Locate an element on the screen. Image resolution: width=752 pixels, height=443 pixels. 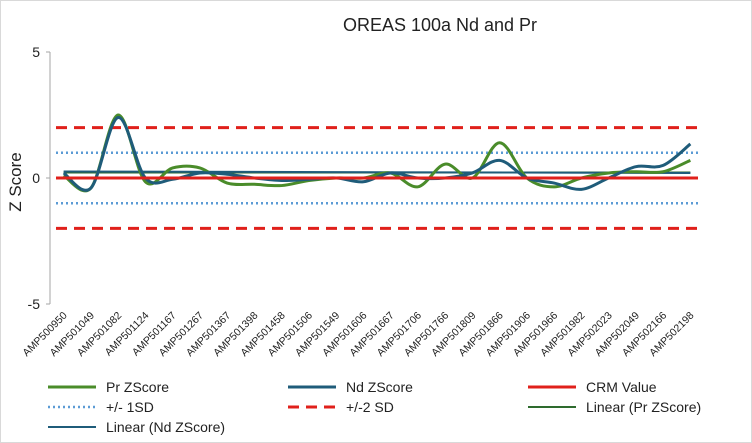
legend-label: CRM Value is located at coordinates (621, 387).